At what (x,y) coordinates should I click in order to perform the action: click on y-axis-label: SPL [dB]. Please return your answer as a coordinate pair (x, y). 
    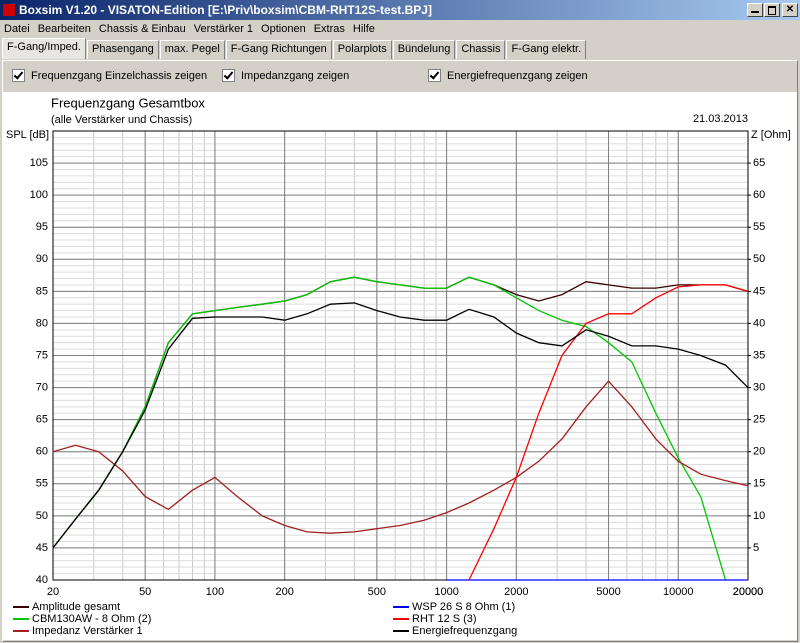
    Looking at the image, I should click on (27, 135).